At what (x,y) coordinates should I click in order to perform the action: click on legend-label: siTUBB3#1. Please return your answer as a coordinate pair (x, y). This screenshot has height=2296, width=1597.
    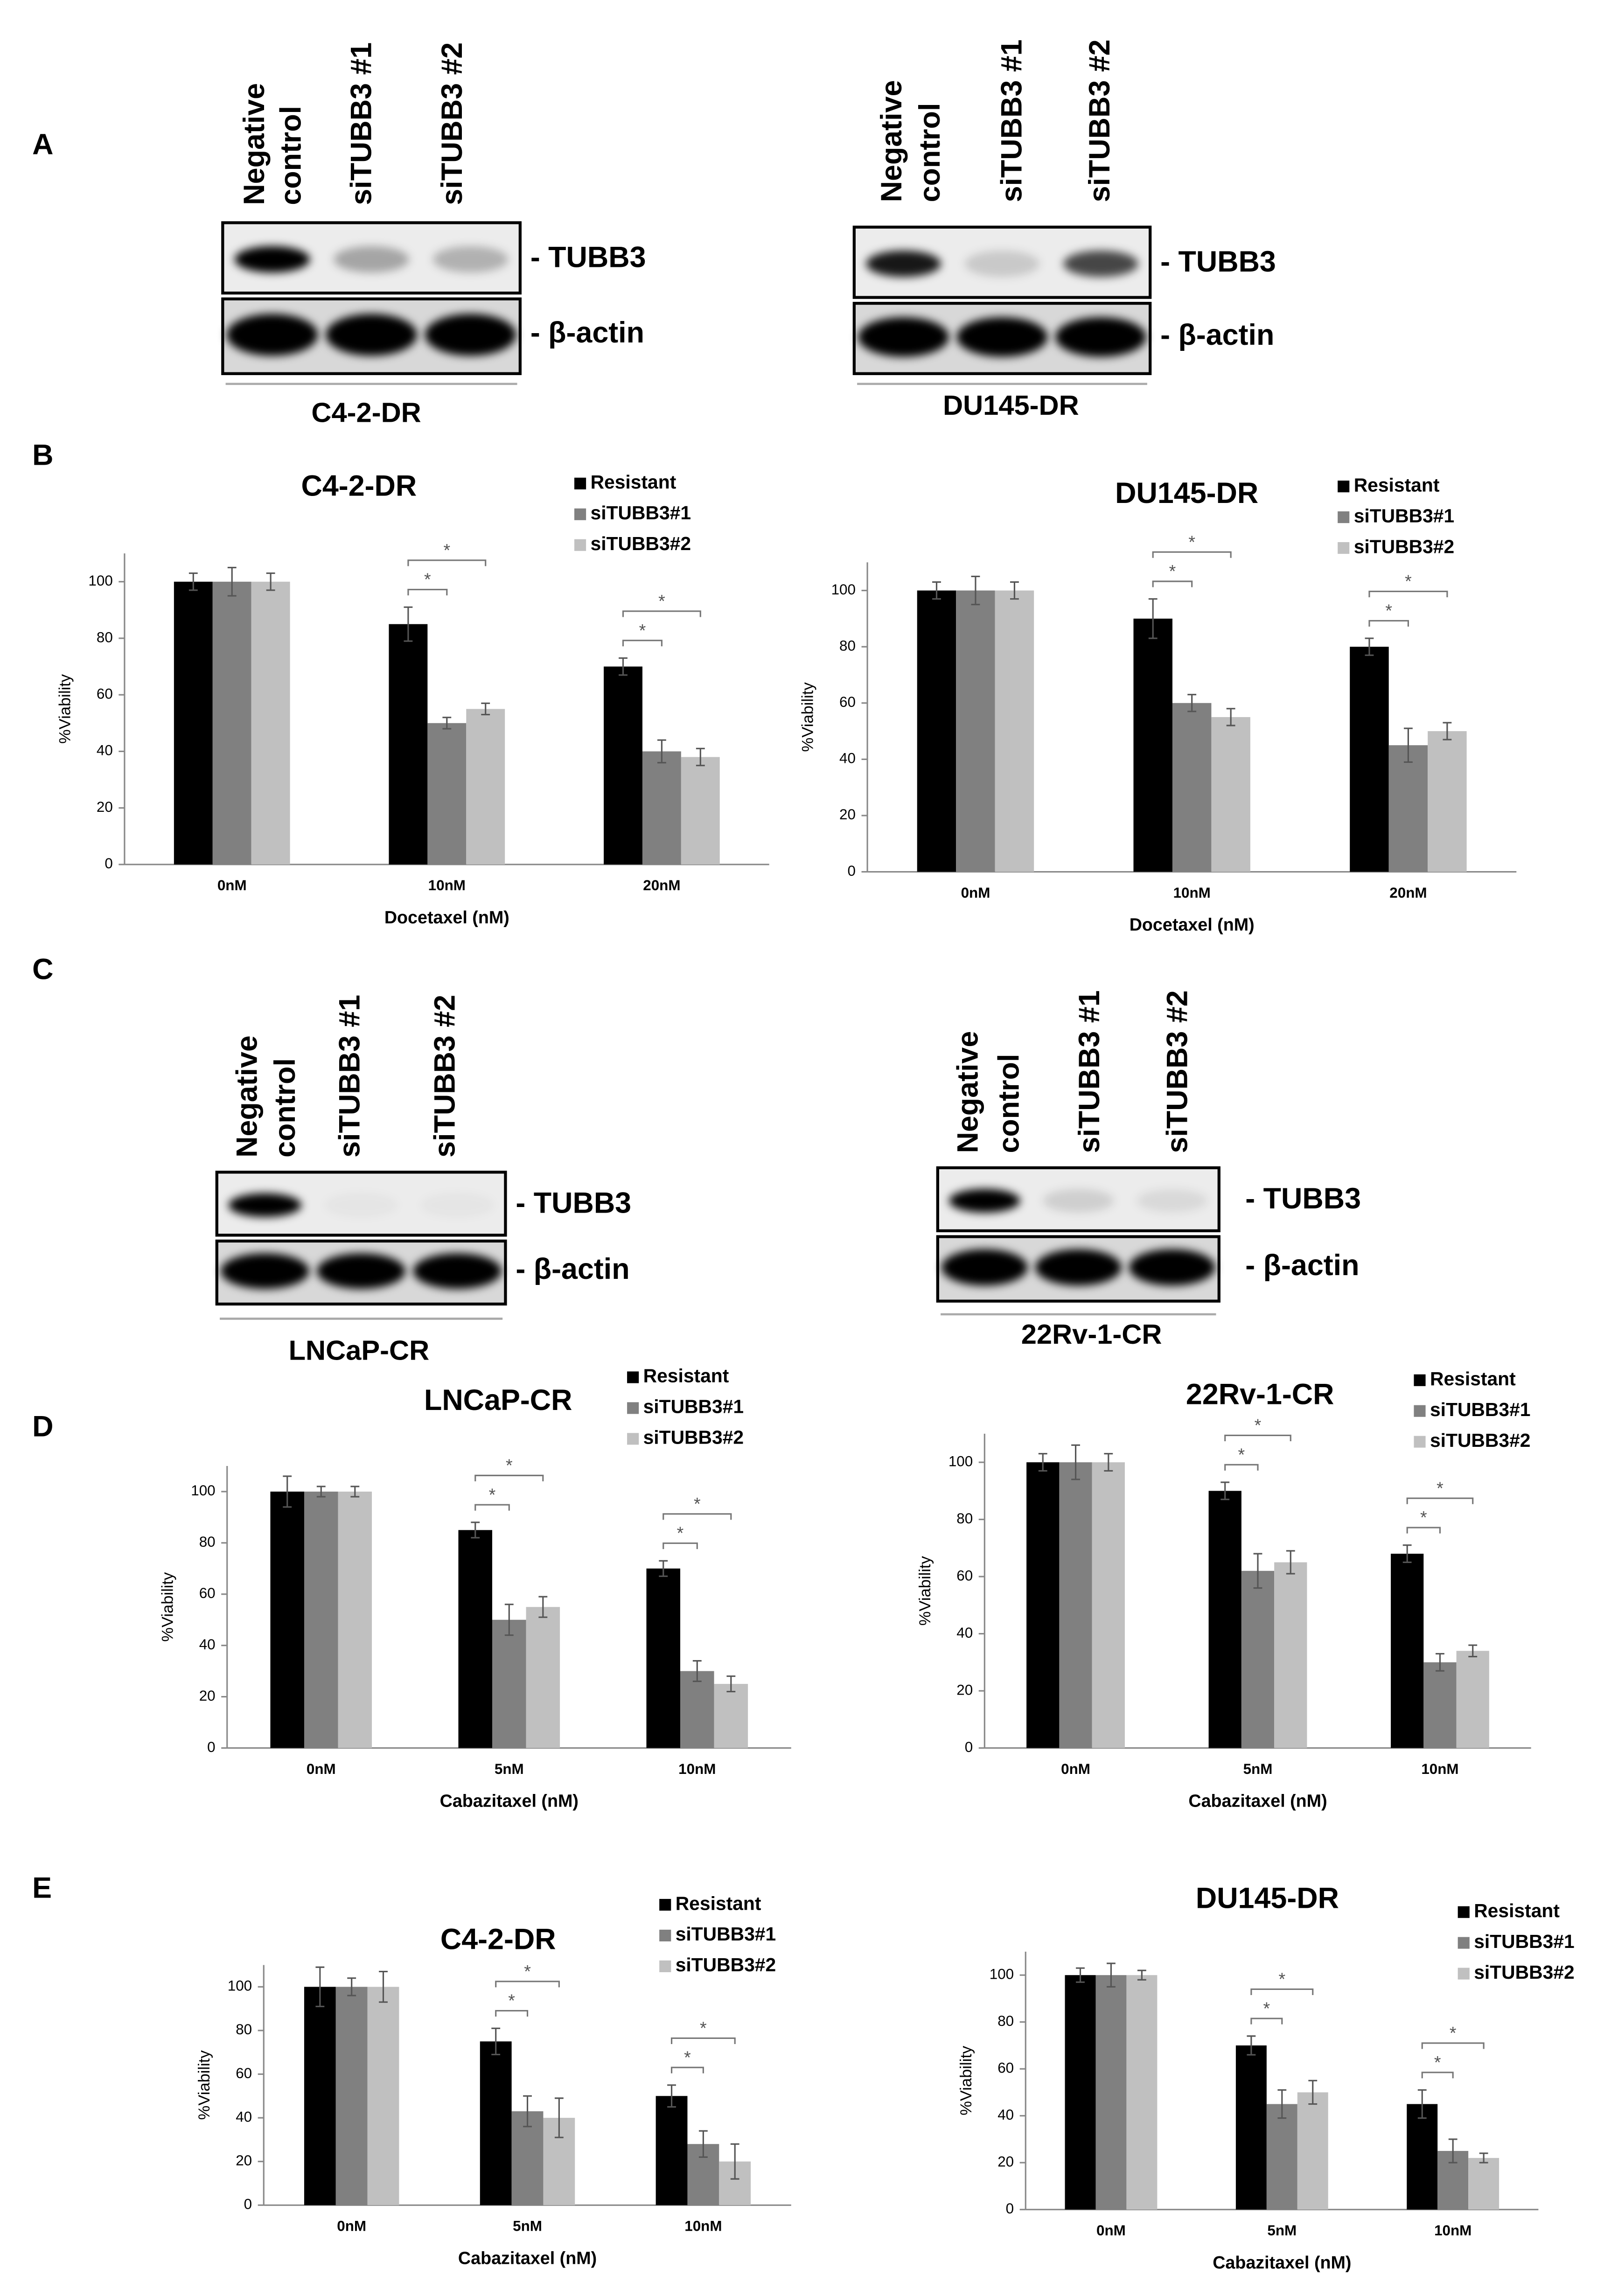
    Looking at the image, I should click on (1480, 1409).